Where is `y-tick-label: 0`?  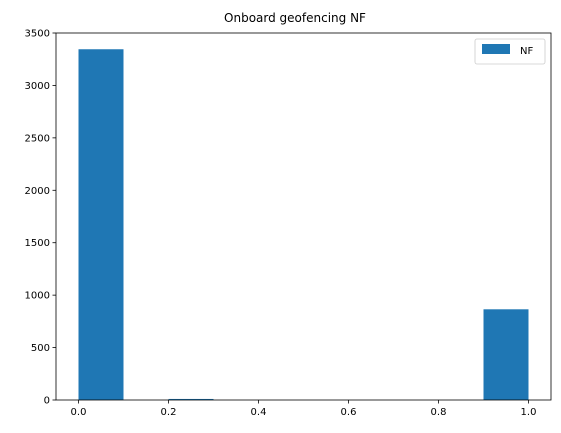
y-tick-label: 0 is located at coordinates (47, 401).